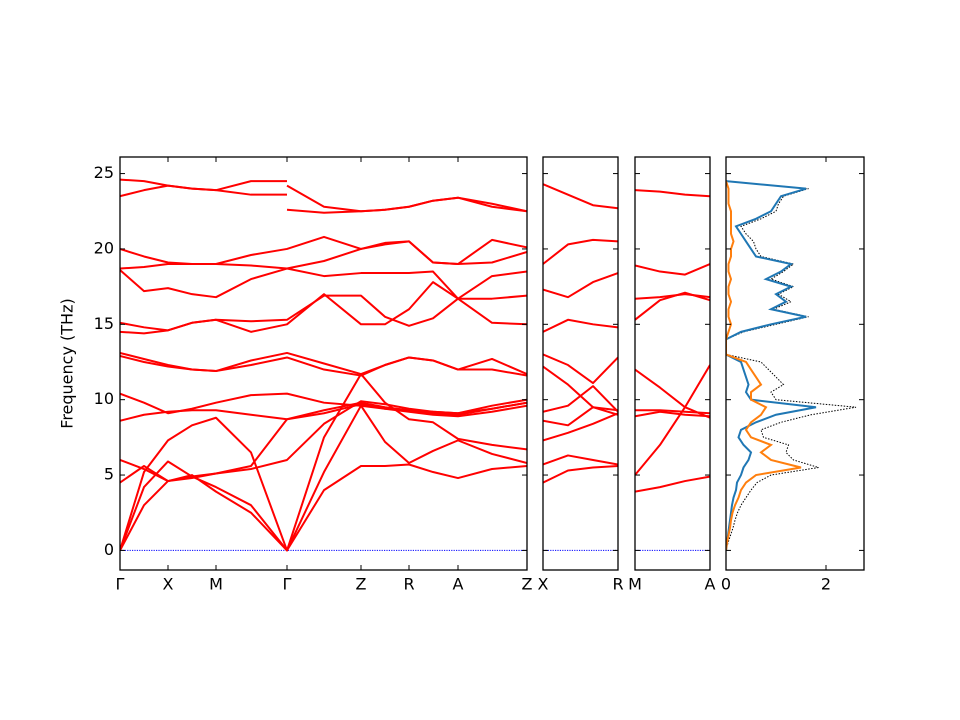  Describe the element at coordinates (104, 323) in the screenshot. I see `y-tick-label: 15` at that location.